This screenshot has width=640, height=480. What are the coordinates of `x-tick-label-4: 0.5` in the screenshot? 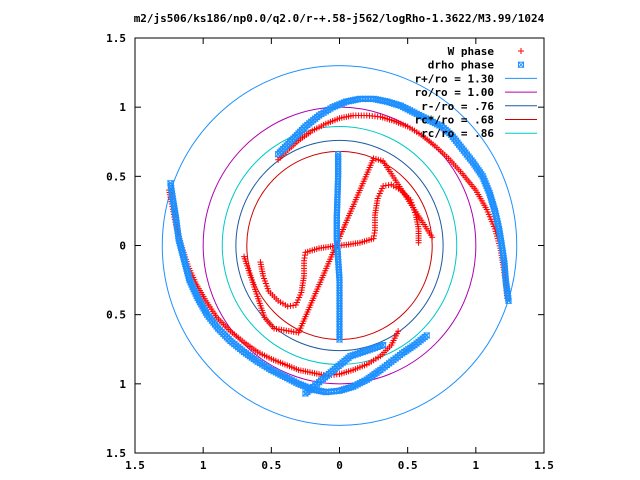 It's located at (408, 465).